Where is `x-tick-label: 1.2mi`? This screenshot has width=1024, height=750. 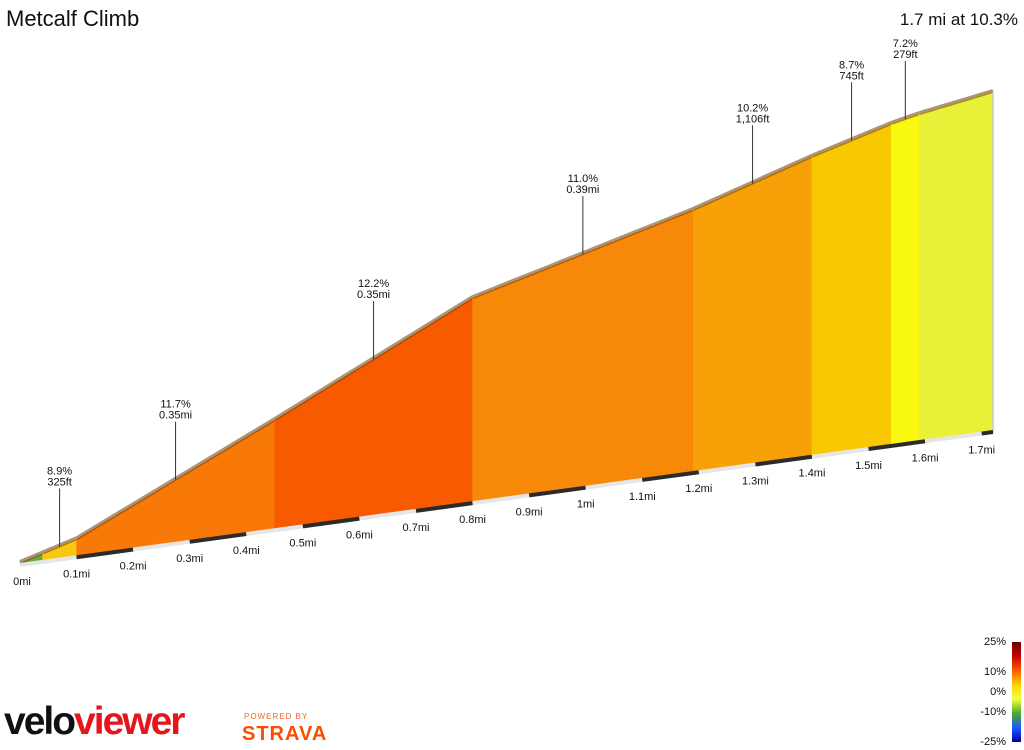
x-tick-label: 1.2mi is located at coordinates (698, 489).